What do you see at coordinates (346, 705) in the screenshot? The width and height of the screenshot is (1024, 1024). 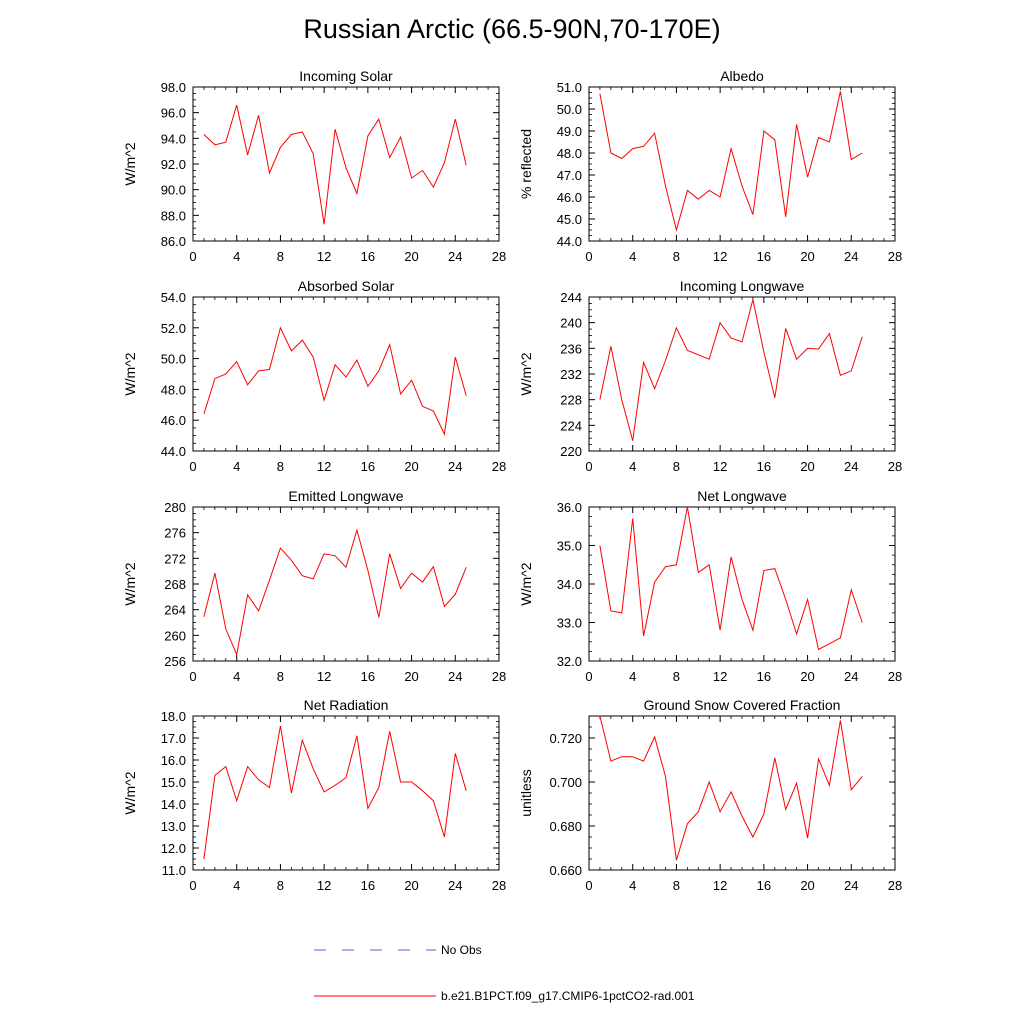 I see `panel-title: Net Radiation` at bounding box center [346, 705].